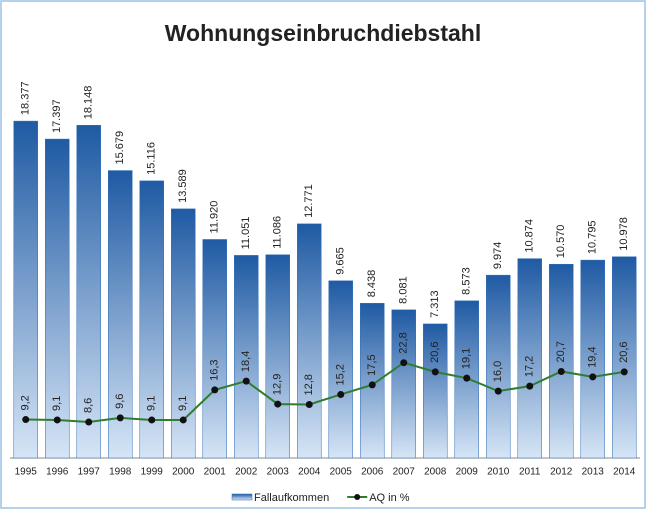 The width and height of the screenshot is (646, 514). Describe the element at coordinates (26, 402) in the screenshot. I see `line-value-label: 9,2` at that location.